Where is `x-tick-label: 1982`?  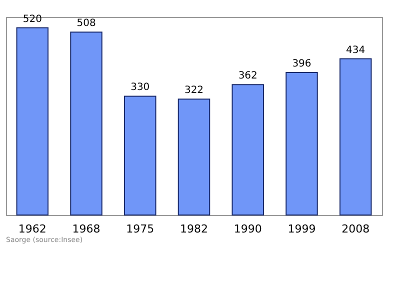
x-tick-label: 1982 is located at coordinates (194, 229).